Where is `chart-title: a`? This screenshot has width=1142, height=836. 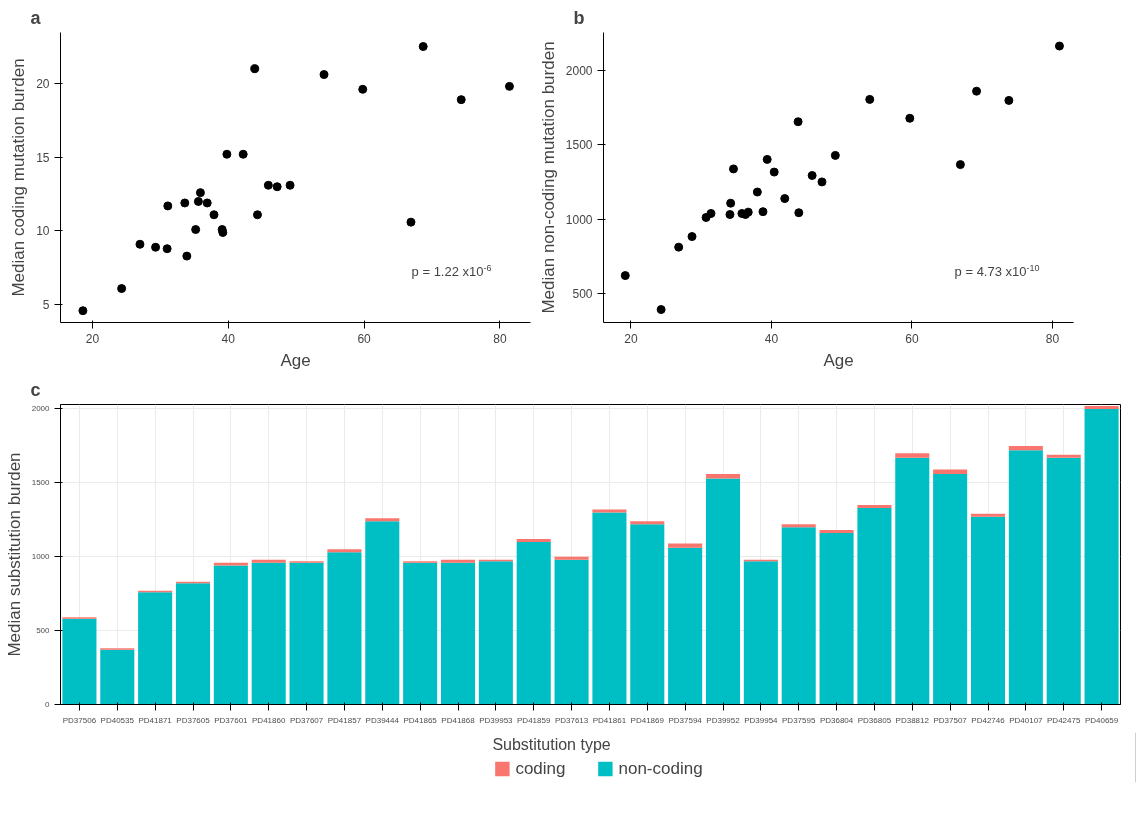
chart-title: a is located at coordinates (36, 17).